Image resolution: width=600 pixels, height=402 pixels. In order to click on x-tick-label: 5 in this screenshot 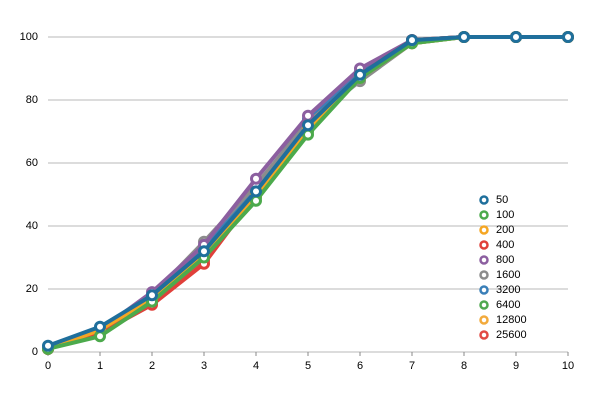, I will do `click(308, 366)`.